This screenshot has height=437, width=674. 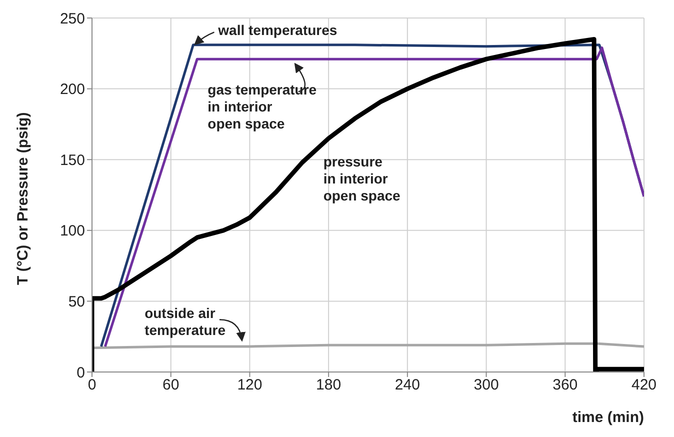 I want to click on x-axis-title: time (min), so click(x=608, y=417).